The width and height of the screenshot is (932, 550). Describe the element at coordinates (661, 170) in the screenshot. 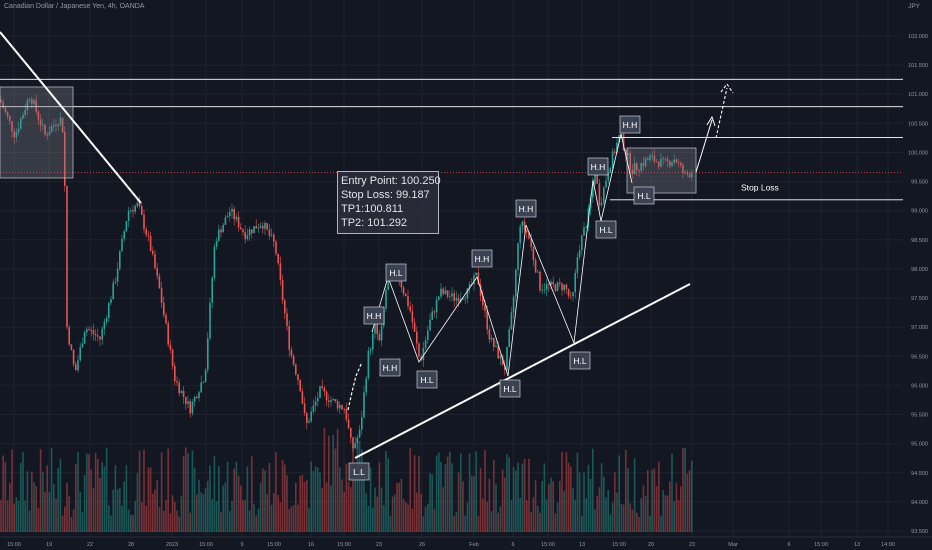

I see `range-box-right` at that location.